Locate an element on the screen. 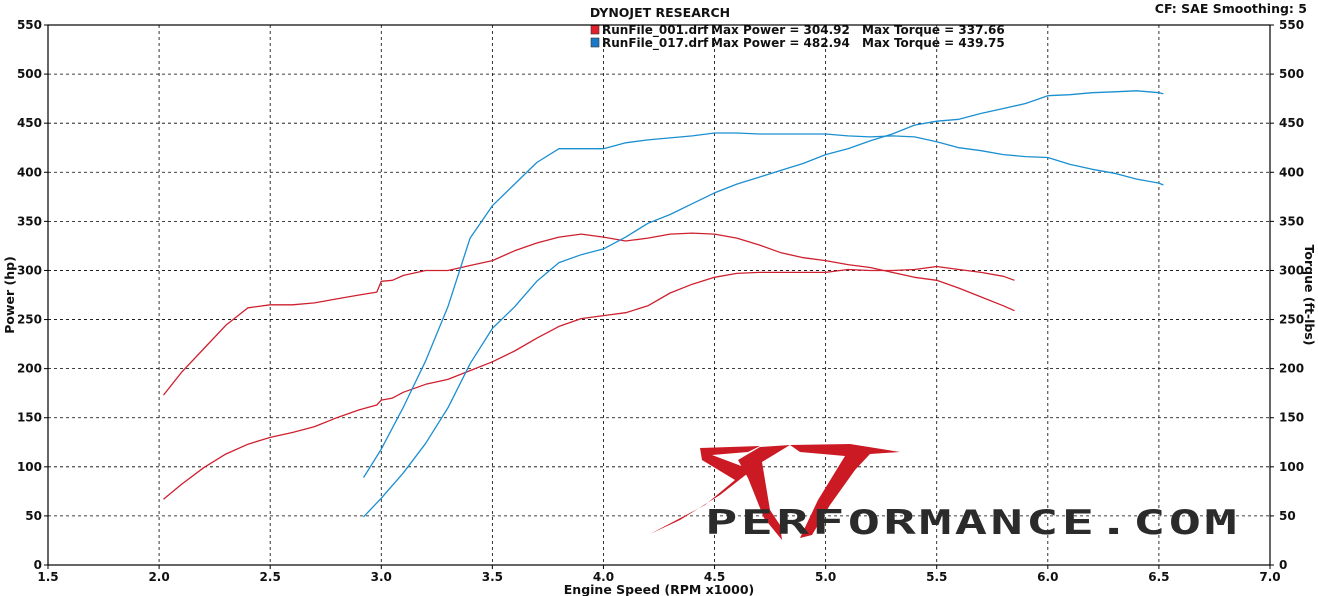 The height and width of the screenshot is (596, 1318). x-axis-ticks: 1.5 2.0 2.5 3.0 3.5 4.0 4.5 5.0 5.5 6.0 6.5 7.0 is located at coordinates (659, 574).